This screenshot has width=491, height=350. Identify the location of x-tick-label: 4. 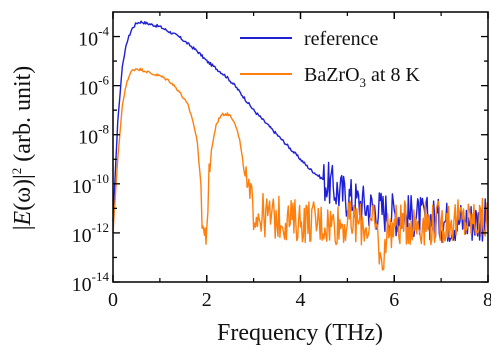
(301, 300).